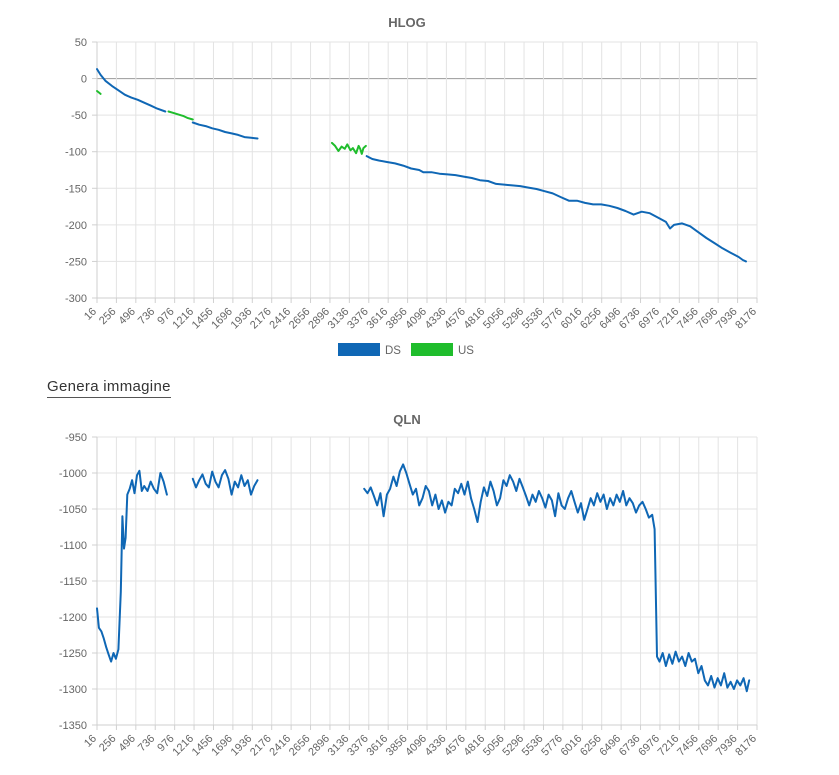  Describe the element at coordinates (183, 319) in the screenshot. I see `hlog-x-tick-label: 1216` at that location.